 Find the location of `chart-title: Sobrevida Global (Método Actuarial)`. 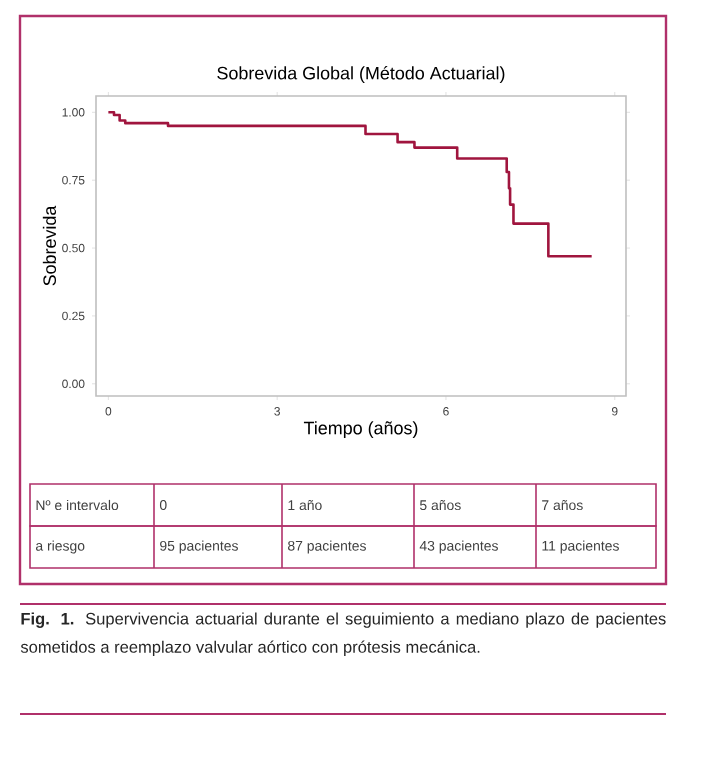

chart-title: Sobrevida Global (Método Actuarial) is located at coordinates (361, 75).